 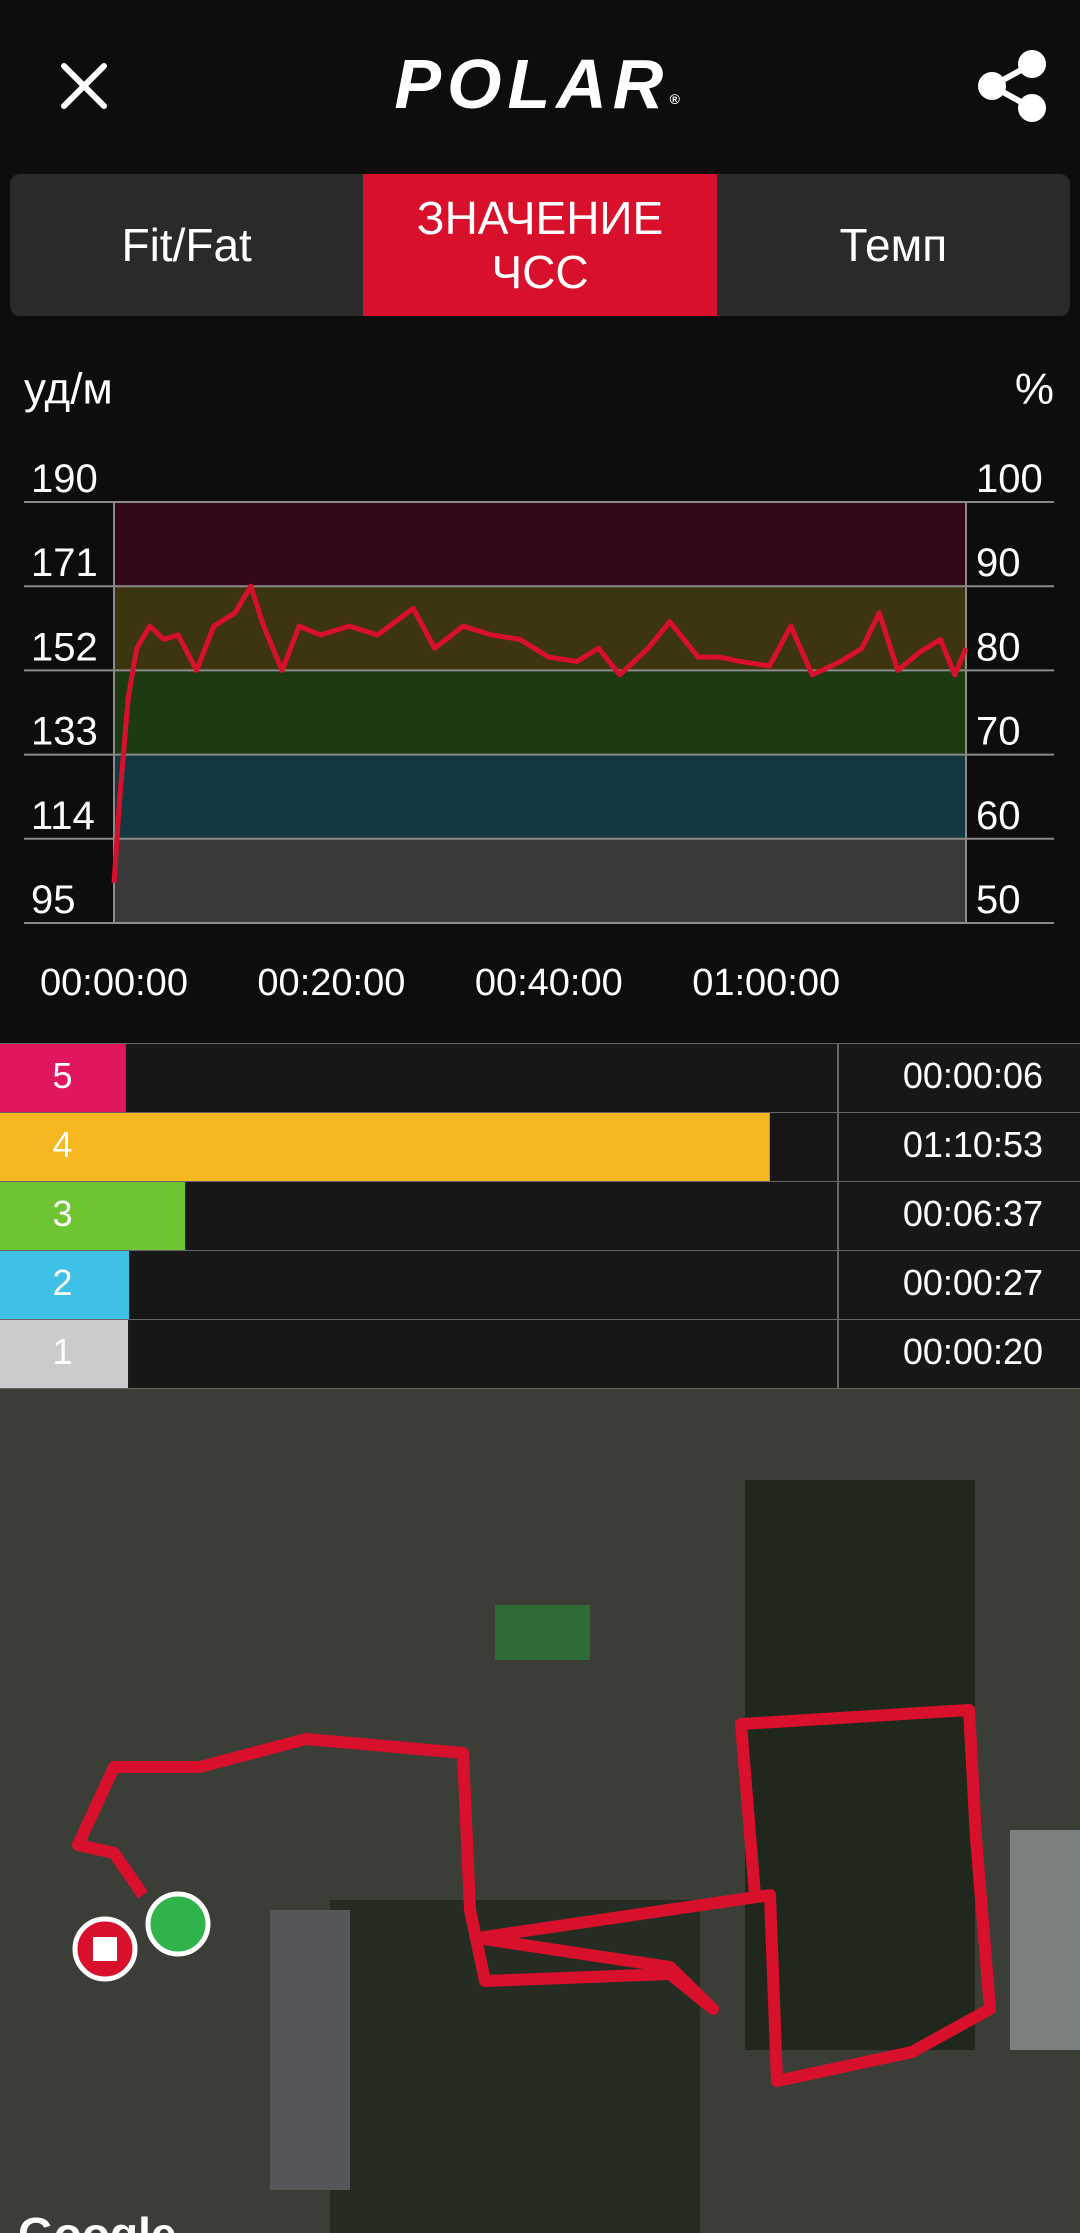 What do you see at coordinates (97, 2220) in the screenshot?
I see `map-attribution: Google` at bounding box center [97, 2220].